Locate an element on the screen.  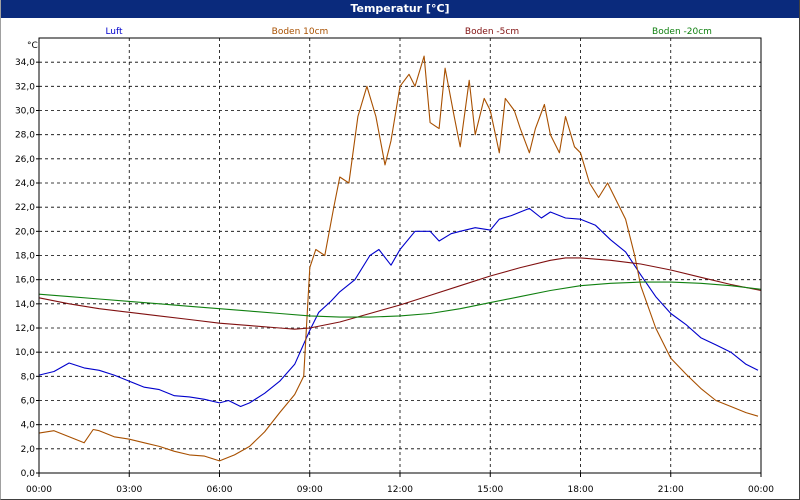
y-tick-label: 6,0 is located at coordinates (28, 402).